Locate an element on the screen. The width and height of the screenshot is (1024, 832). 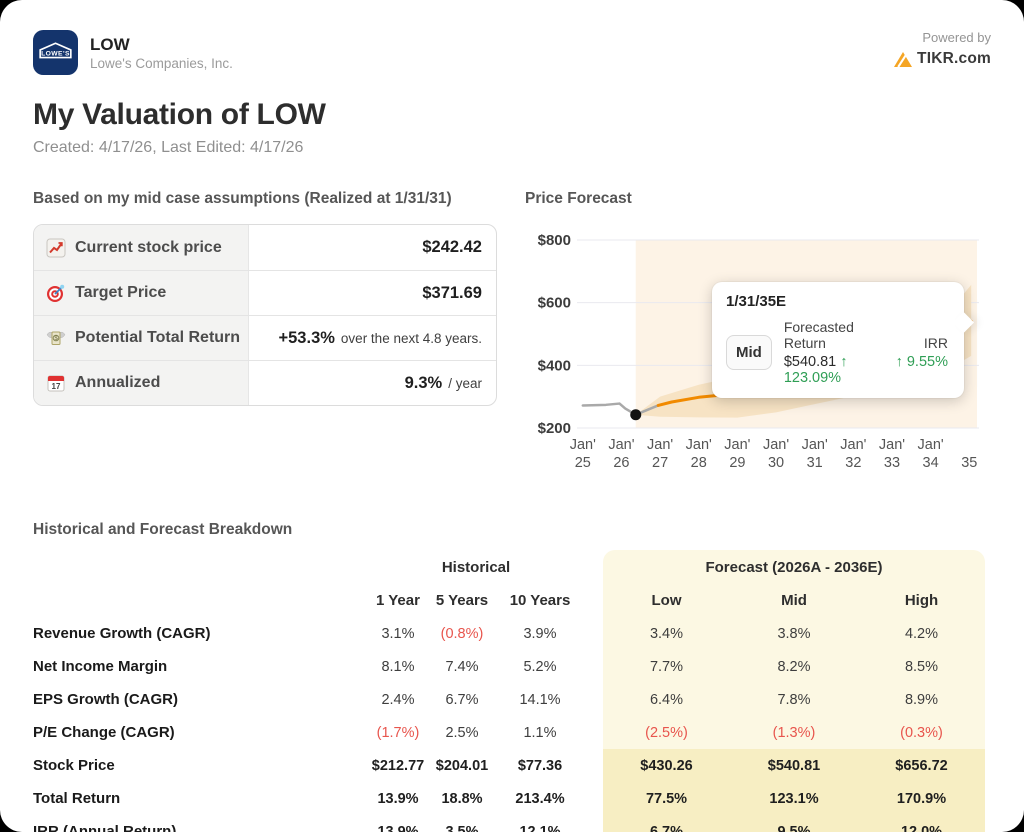
forecast-cell: 77.5% is located at coordinates (666, 798).